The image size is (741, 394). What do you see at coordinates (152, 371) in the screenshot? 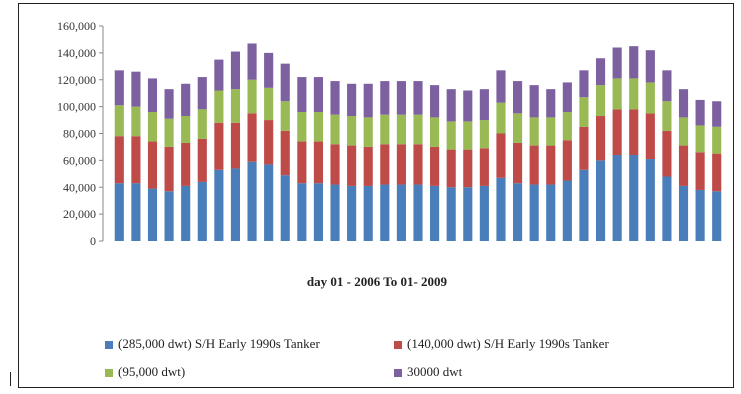
I see `legend-label: (95,000 dwt)` at bounding box center [152, 371].